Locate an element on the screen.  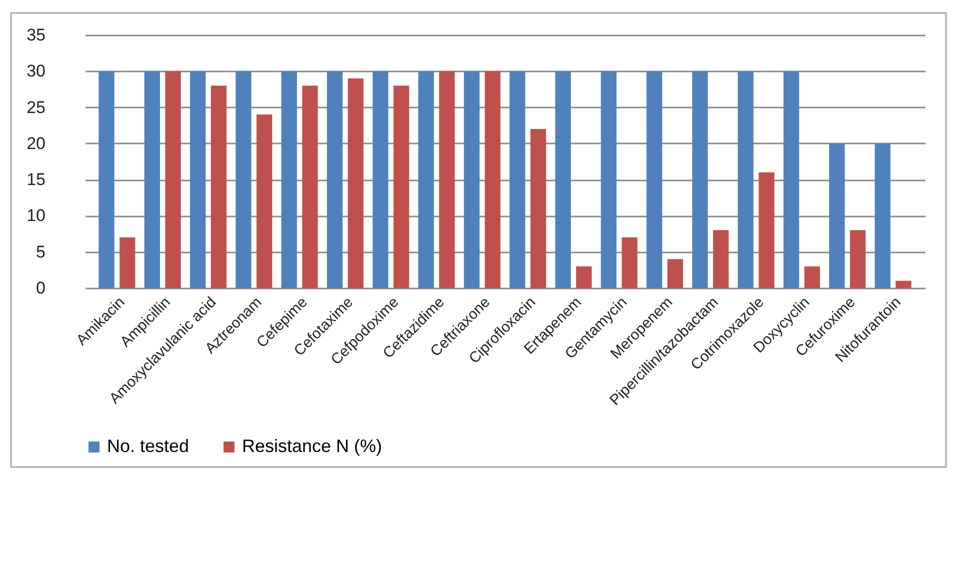
y-tick-label: 0 is located at coordinates (41, 288).